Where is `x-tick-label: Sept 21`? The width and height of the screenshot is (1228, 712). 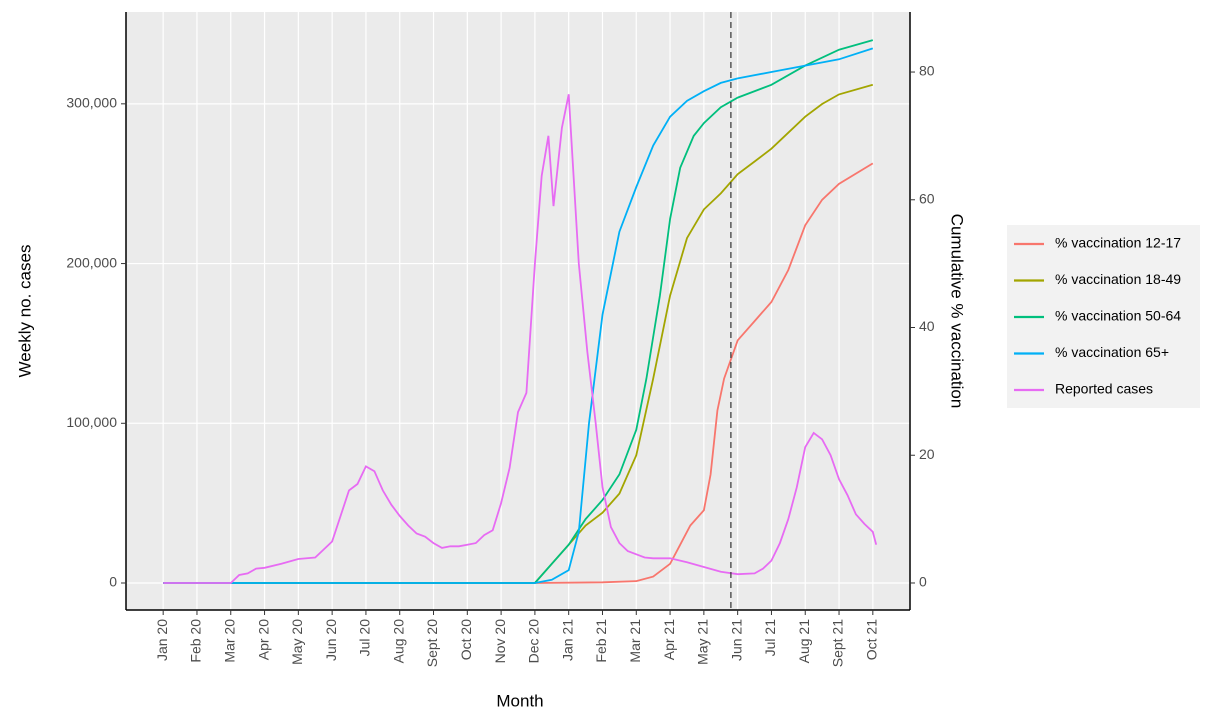
x-tick-label: Sept 21 is located at coordinates (838, 643).